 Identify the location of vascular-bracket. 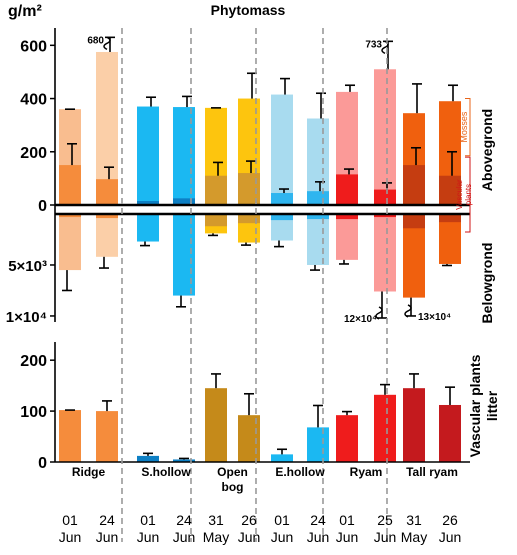
(468, 194).